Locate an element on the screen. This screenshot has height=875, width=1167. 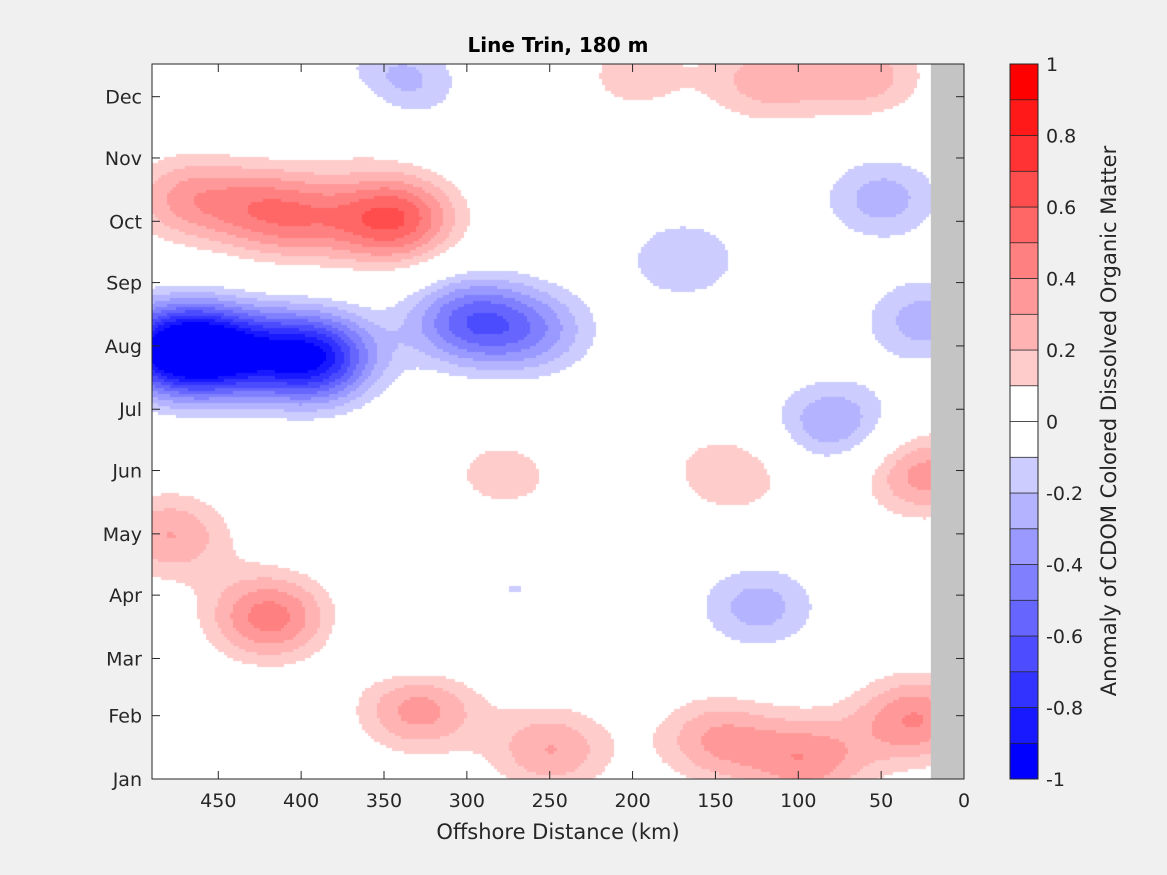
x-tick-label: 200 is located at coordinates (632, 801).